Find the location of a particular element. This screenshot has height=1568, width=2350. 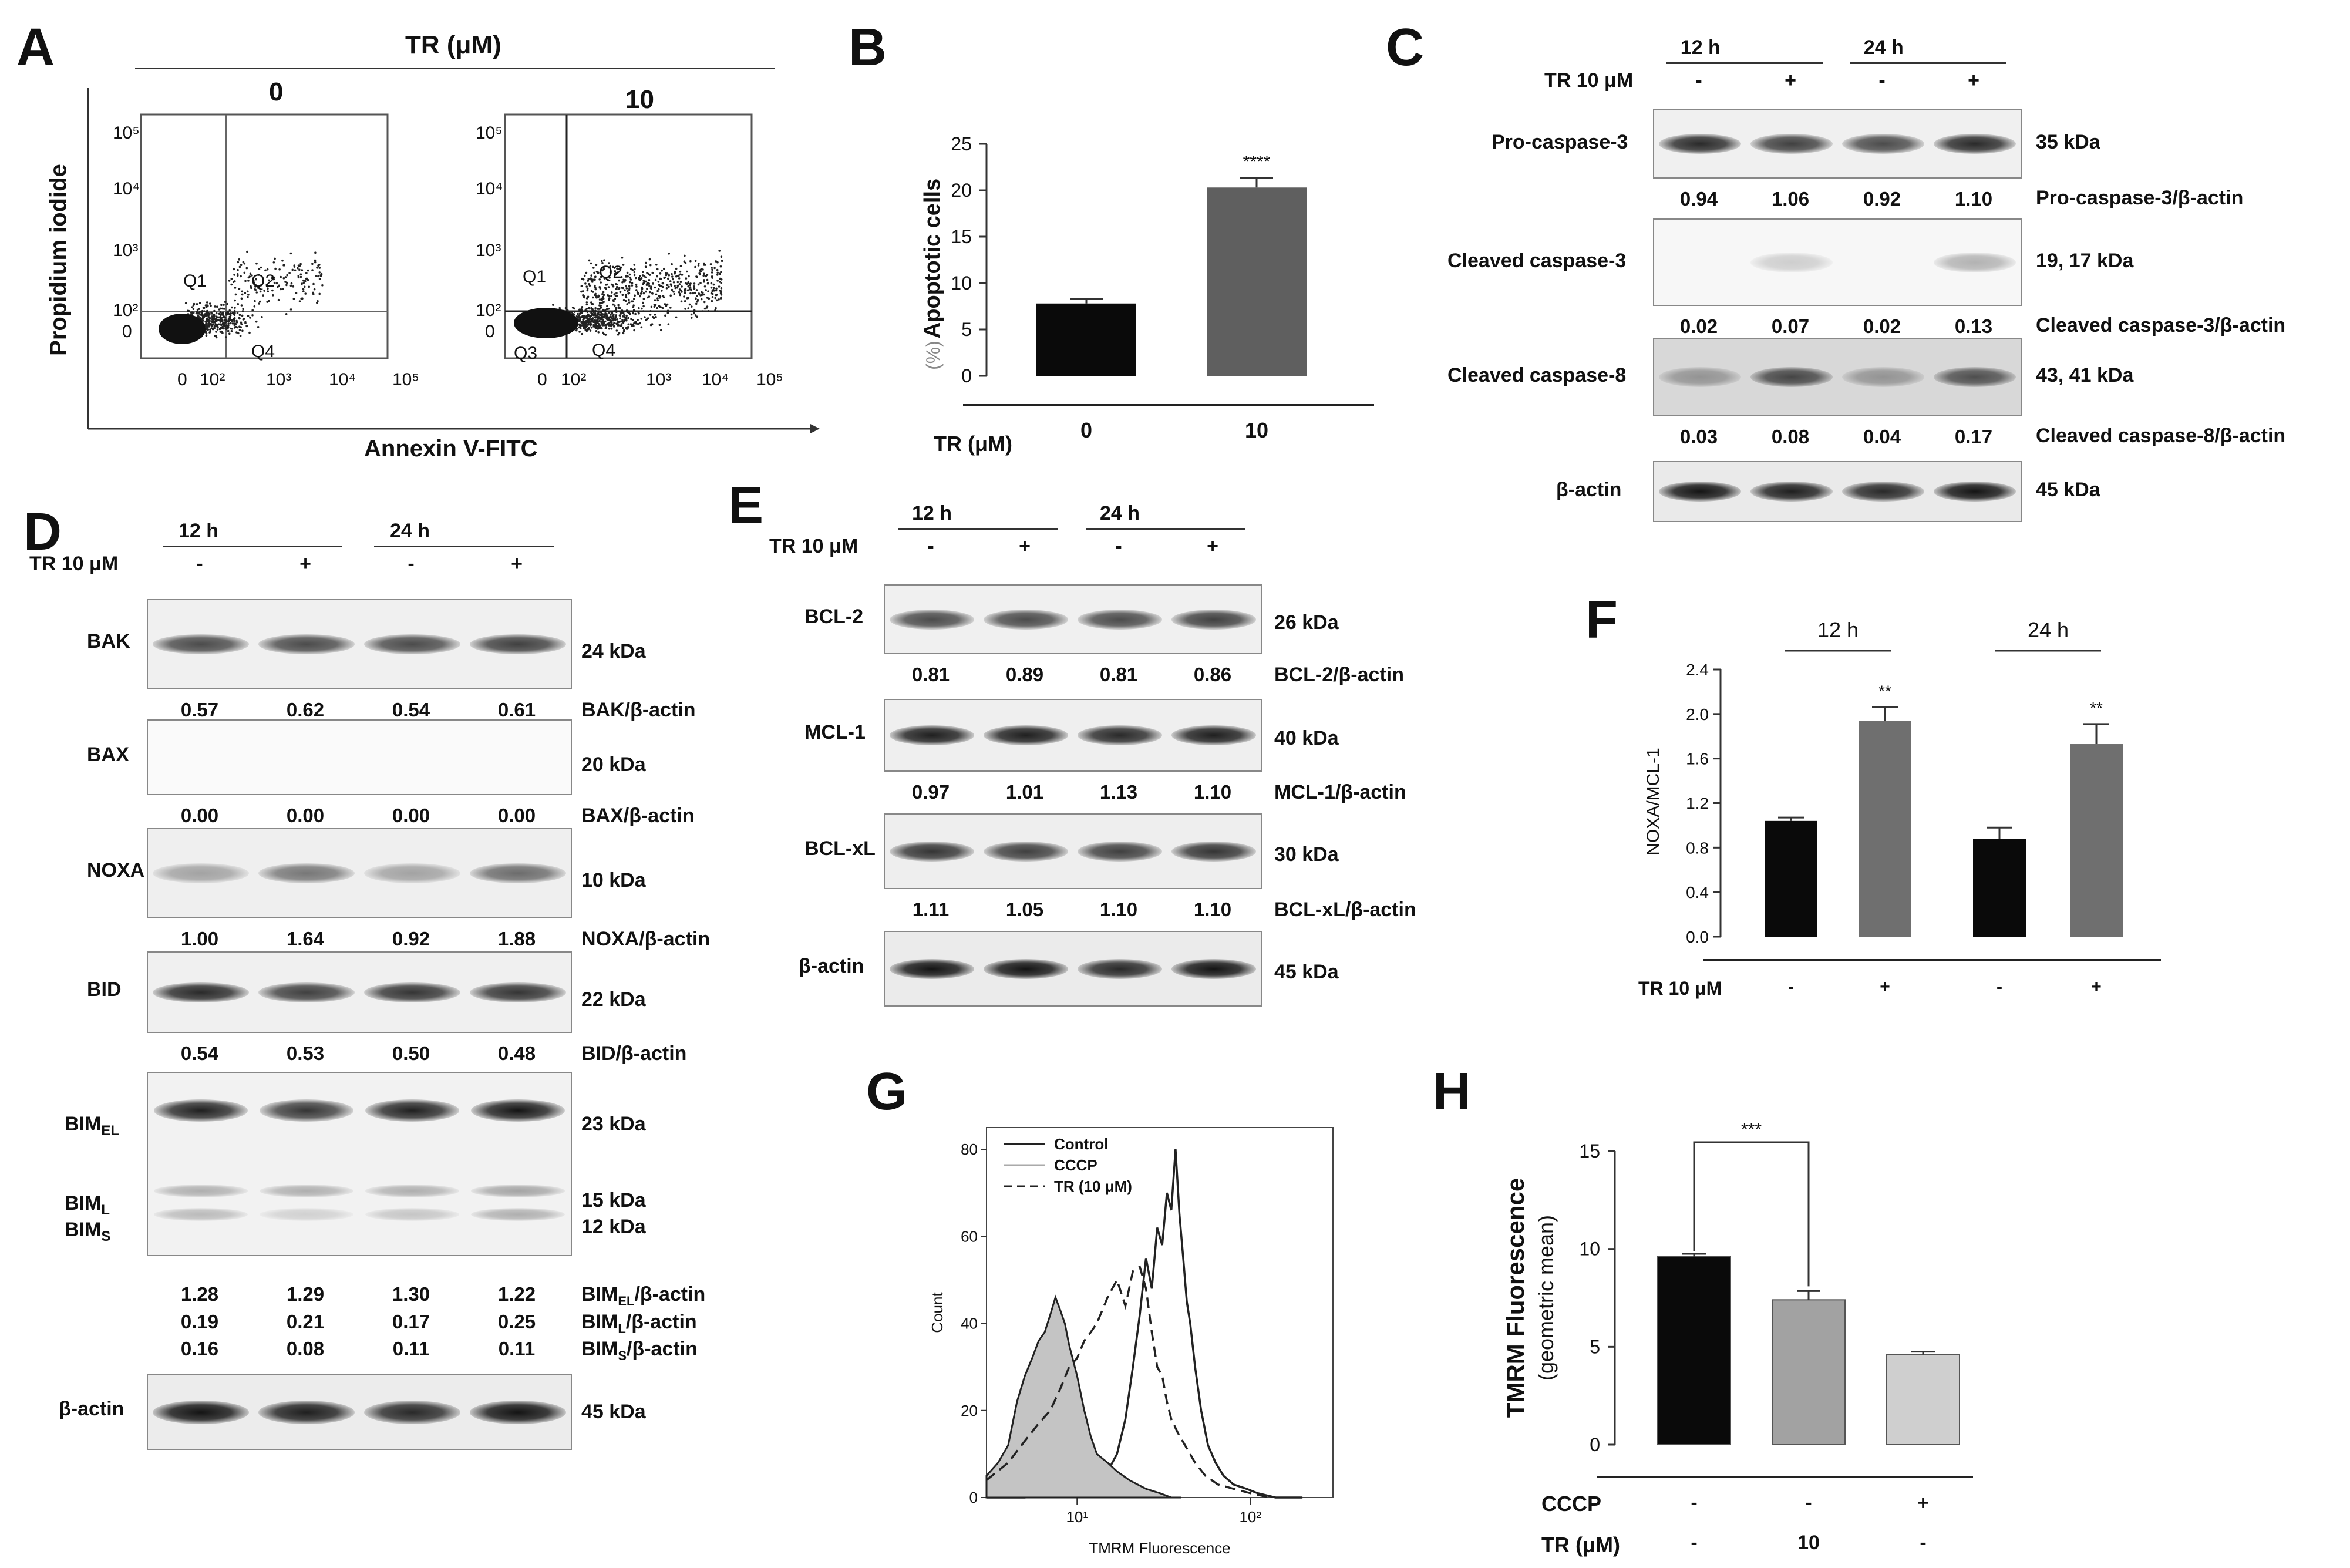

panelA-xtick-1e4-left: 10⁴ is located at coordinates (343, 380).